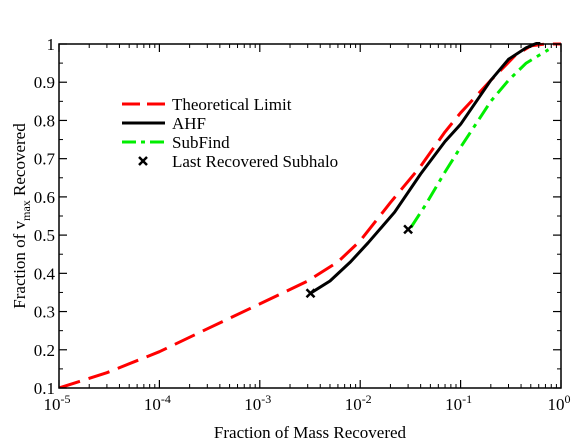  Describe the element at coordinates (201, 142) in the screenshot. I see `legend-label: SubFind` at that location.